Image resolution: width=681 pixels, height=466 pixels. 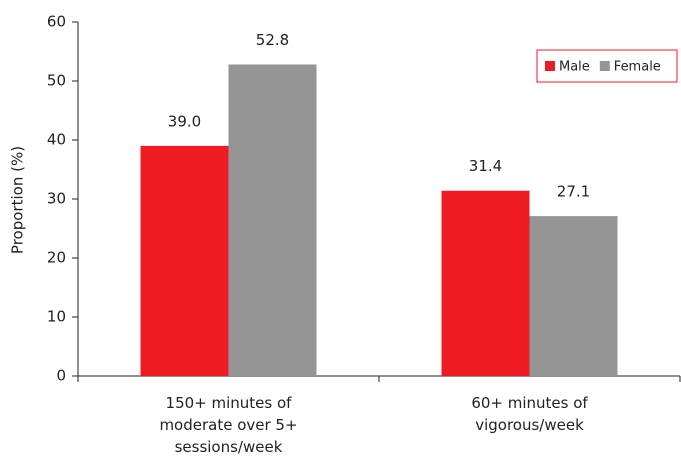 I want to click on y-tick-label: 40, so click(x=56, y=140).